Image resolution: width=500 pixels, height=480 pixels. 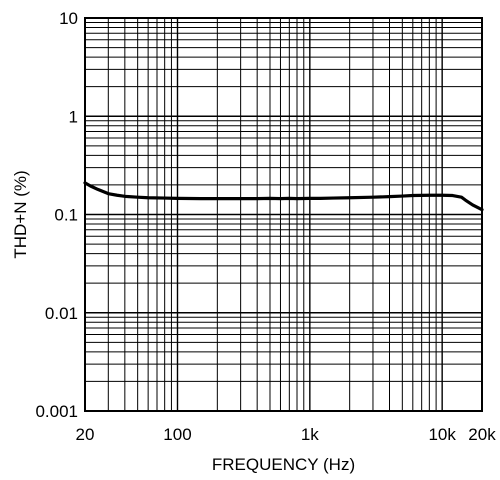 I want to click on data-series, so click(x=283, y=196).